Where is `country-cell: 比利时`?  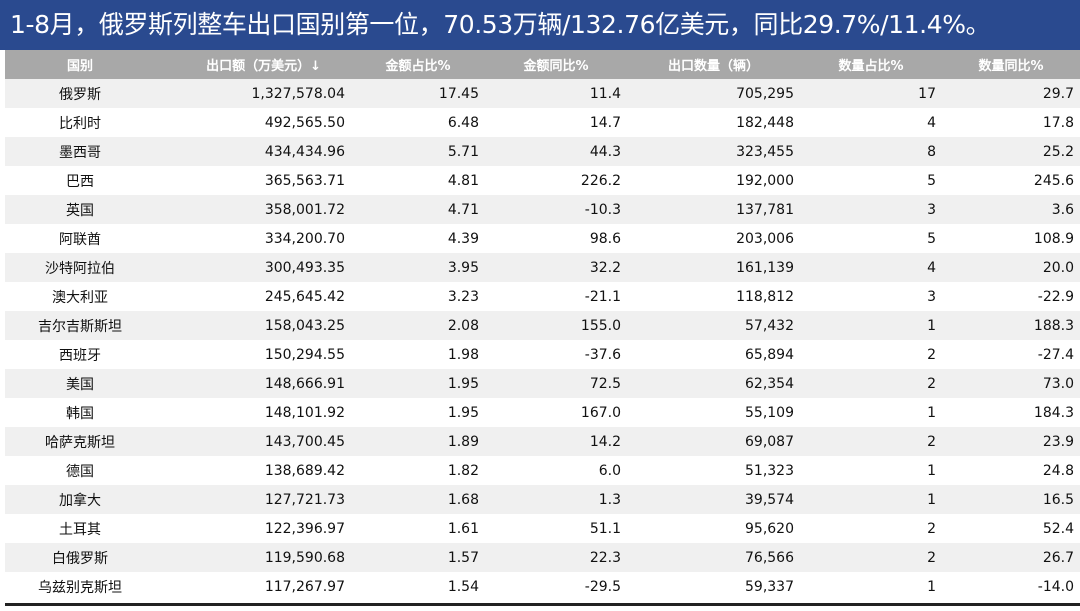
country-cell: 比利时 is located at coordinates (80, 122).